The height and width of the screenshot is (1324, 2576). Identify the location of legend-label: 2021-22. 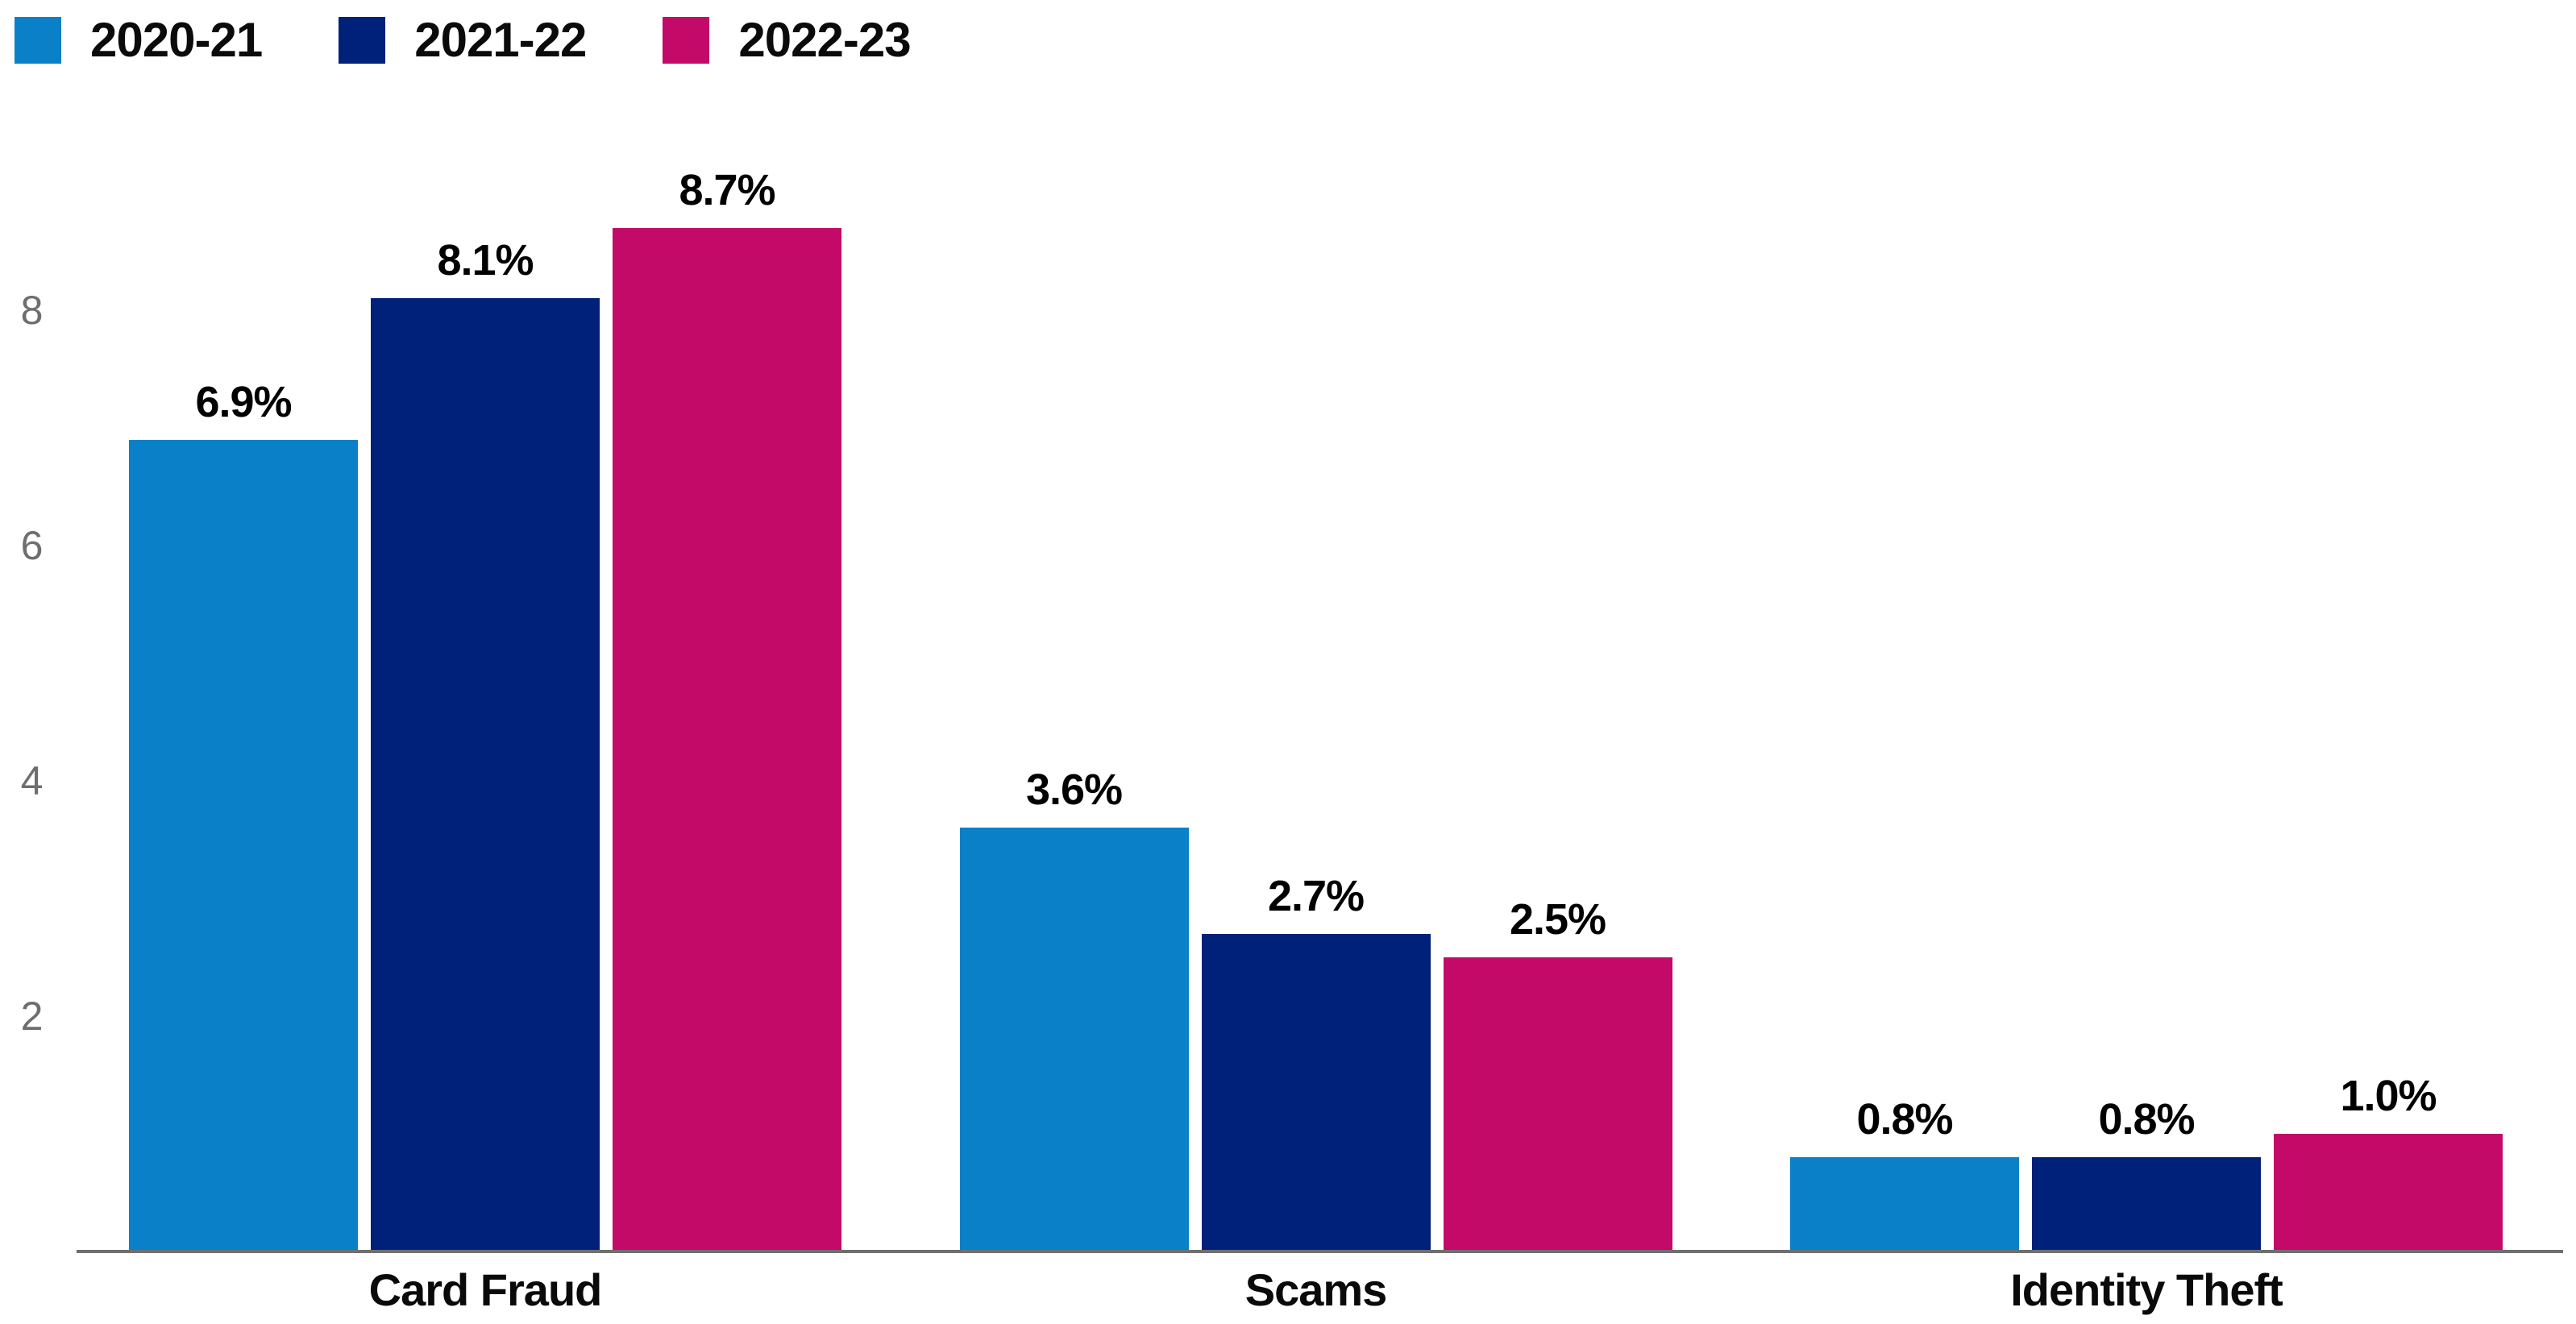
(500, 40).